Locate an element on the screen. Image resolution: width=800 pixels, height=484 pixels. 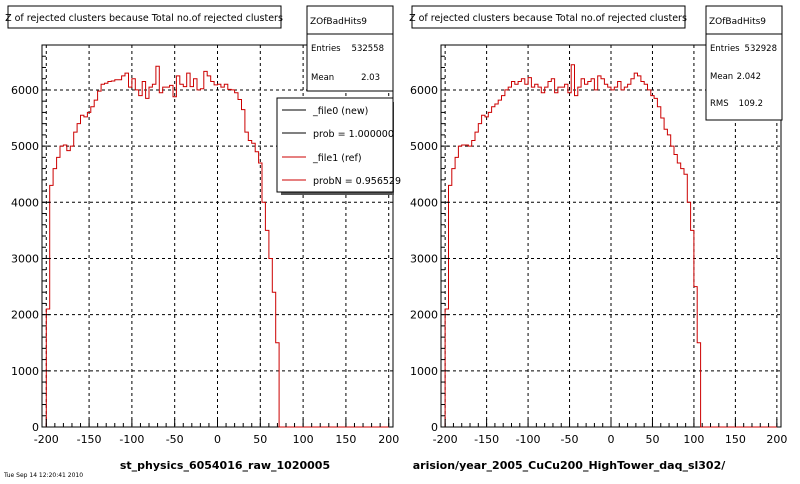
stats-box-left: ZOfBadHits9 Entries 532558 Mean 2.03 is located at coordinates (350, 48).